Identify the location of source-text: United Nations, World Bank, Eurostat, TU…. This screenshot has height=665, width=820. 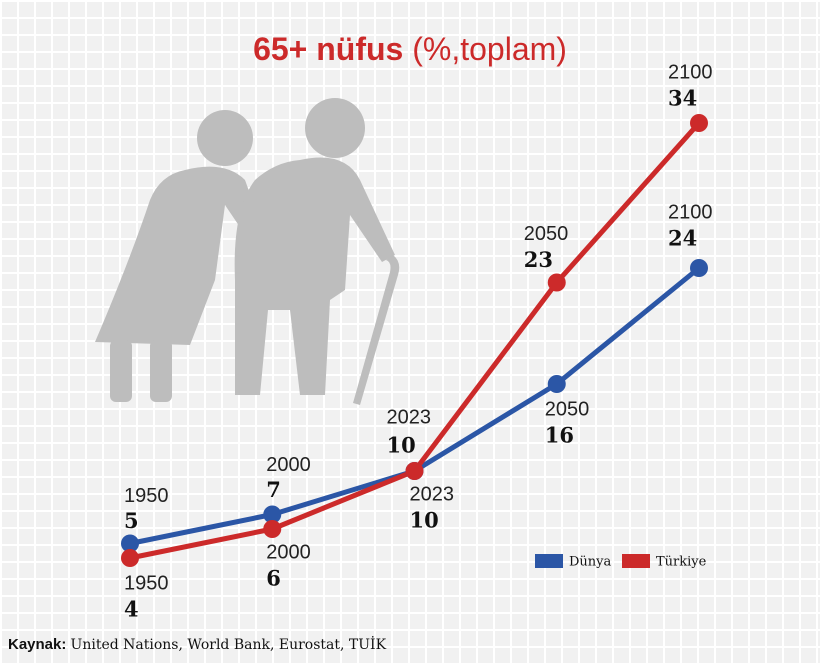
(229, 644).